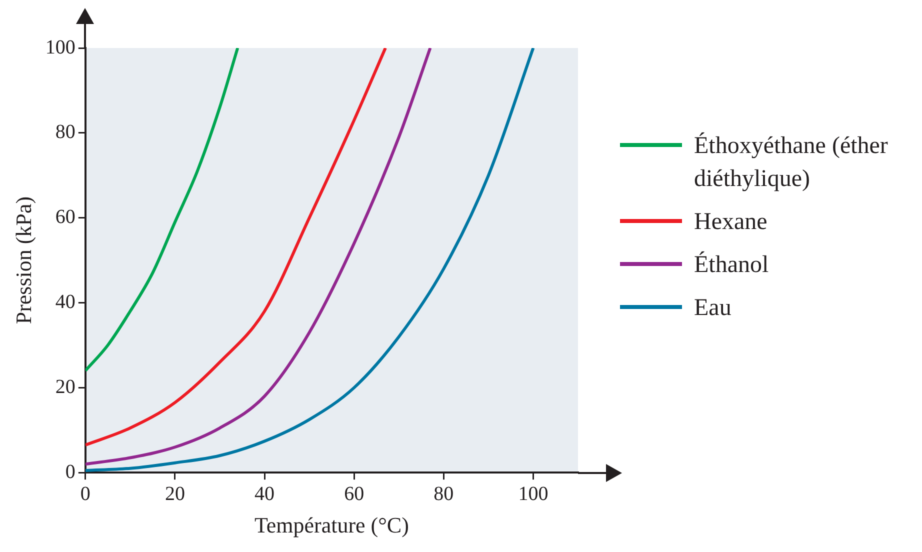 This screenshot has width=922, height=552. What do you see at coordinates (444, 493) in the screenshot?
I see `x-tick-label: 80` at bounding box center [444, 493].